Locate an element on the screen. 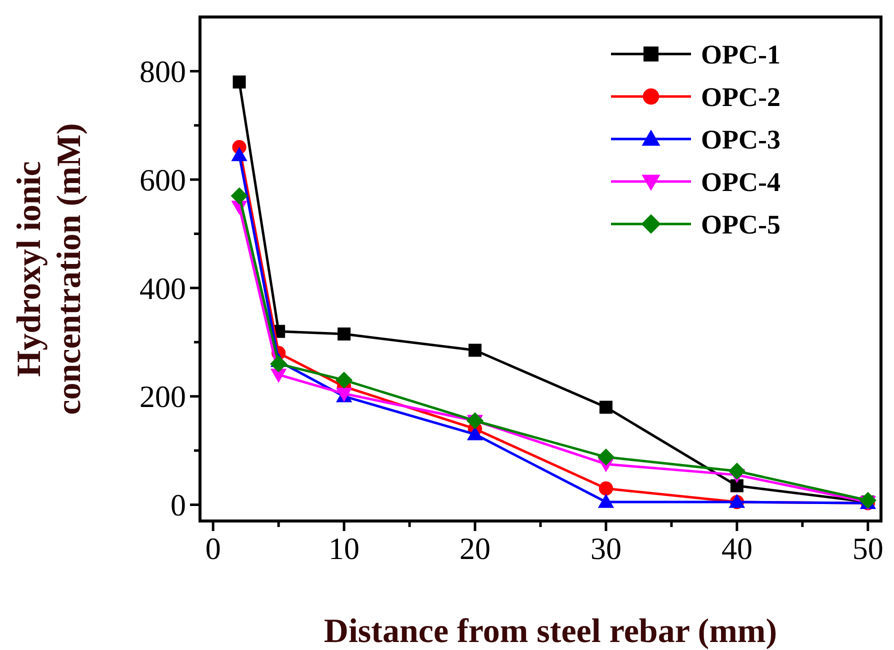  y-tick-label: 200 is located at coordinates (163, 396).